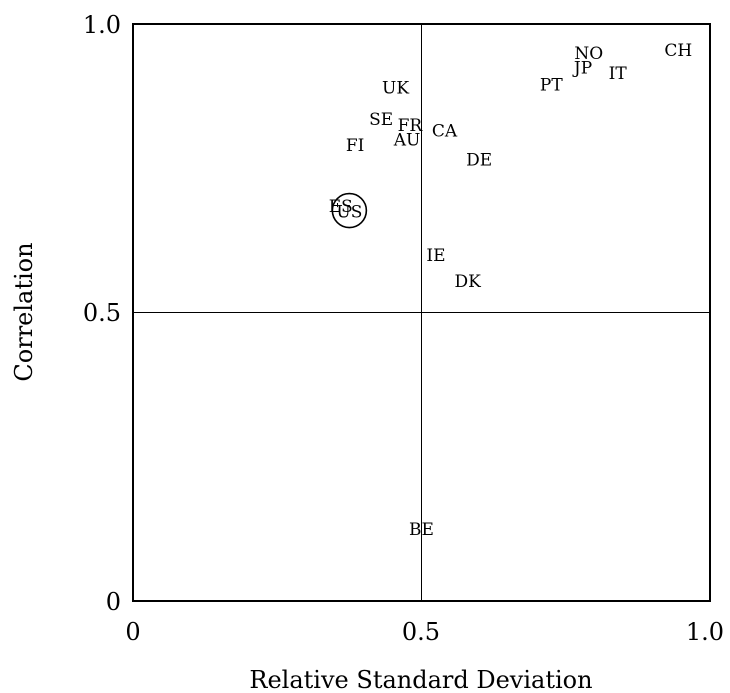 The image size is (730, 693). I want to click on highlight-circle, so click(349, 210).